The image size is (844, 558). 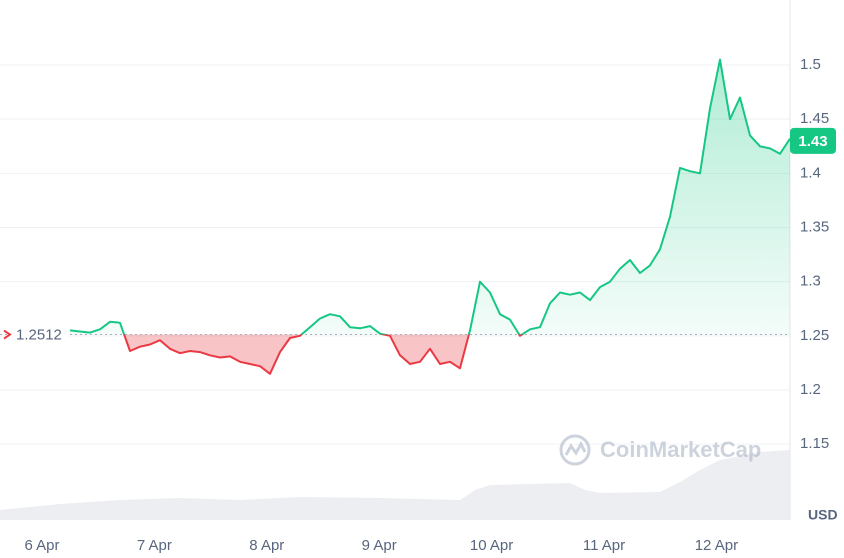 What do you see at coordinates (810, 281) in the screenshot?
I see `y-tick-label: 1.3` at bounding box center [810, 281].